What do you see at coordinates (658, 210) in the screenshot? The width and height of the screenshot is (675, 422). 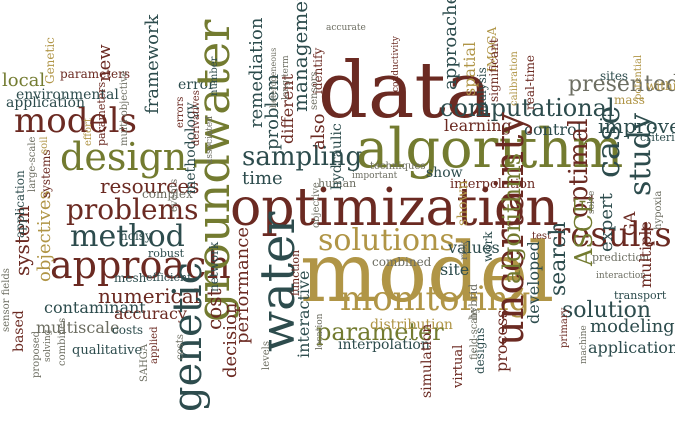 I see `word-hypoxia: hypoxia` at bounding box center [658, 210].